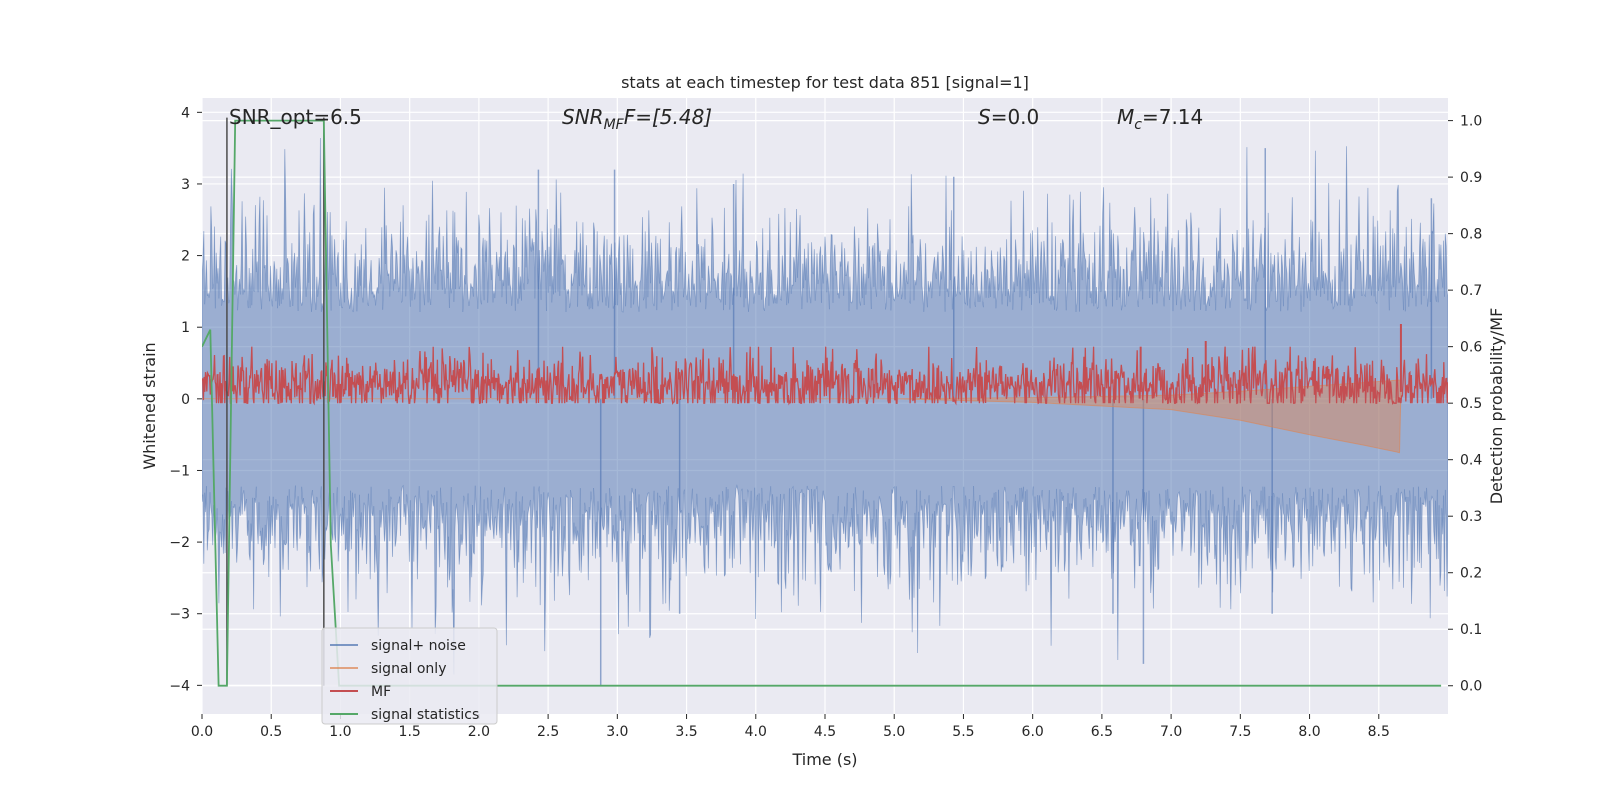 This screenshot has width=1600, height=800. What do you see at coordinates (179, 615) in the screenshot?
I see `y-tick-label: −3` at bounding box center [179, 615].